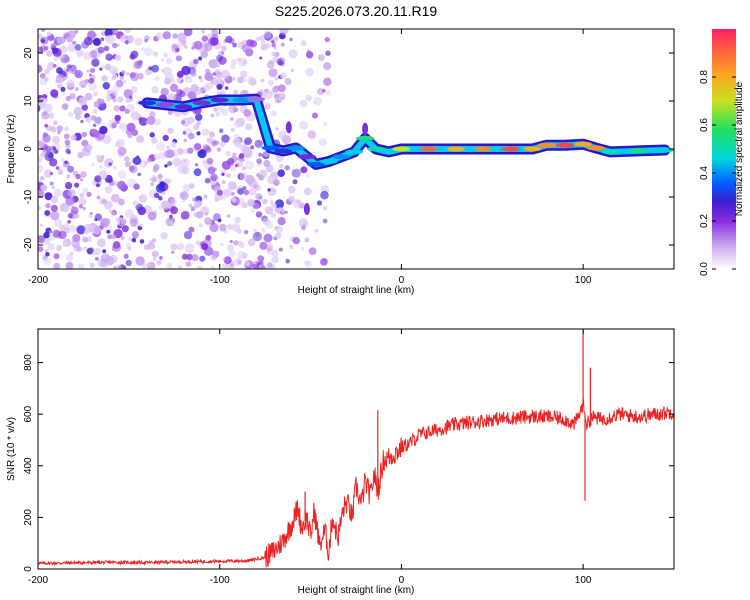 This screenshot has width=750, height=600. What do you see at coordinates (220, 280) in the screenshot?
I see `spectrogram-x-tick-label: -100` at bounding box center [220, 280].